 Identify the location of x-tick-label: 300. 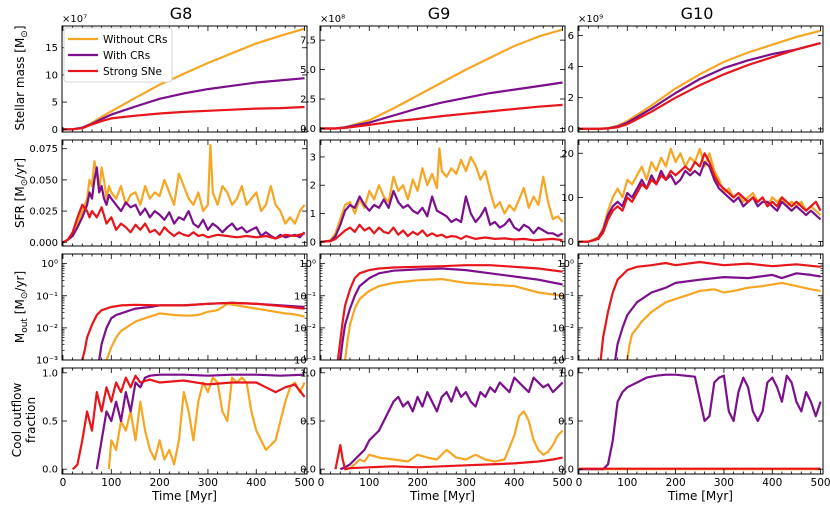
(208, 483).